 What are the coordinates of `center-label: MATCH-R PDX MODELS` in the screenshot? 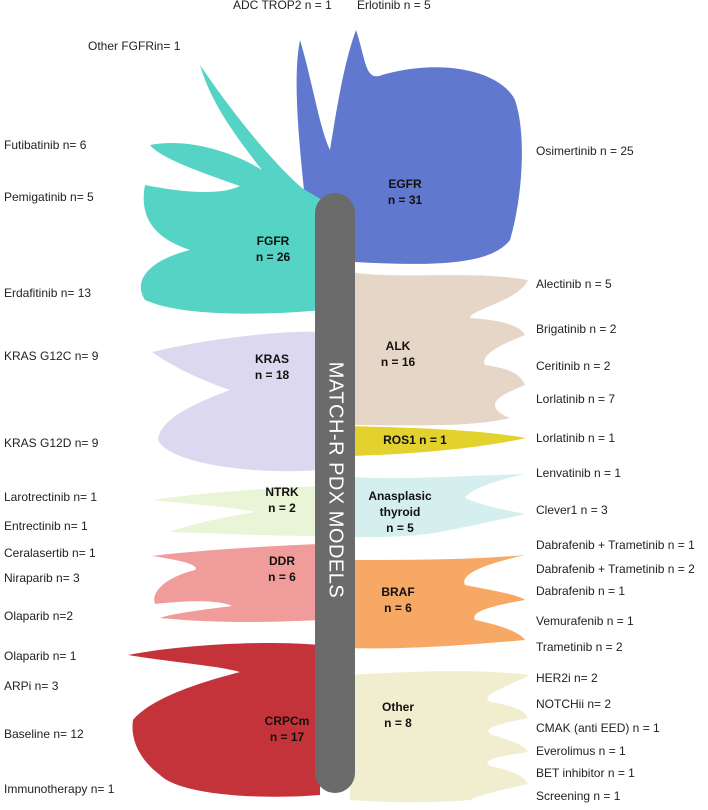 It's located at (336, 480).